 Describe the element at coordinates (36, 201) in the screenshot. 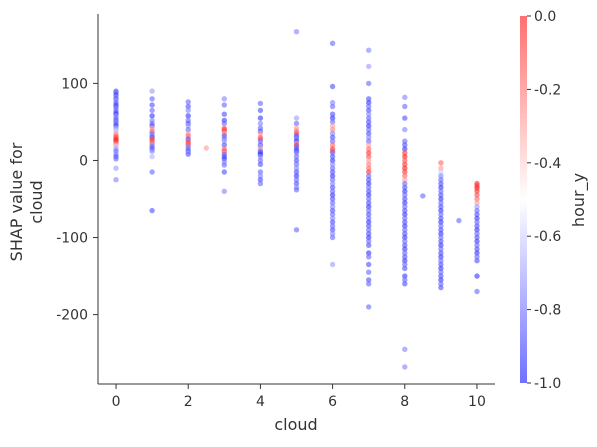

I see `y-axis-label-line-2: cloud` at that location.